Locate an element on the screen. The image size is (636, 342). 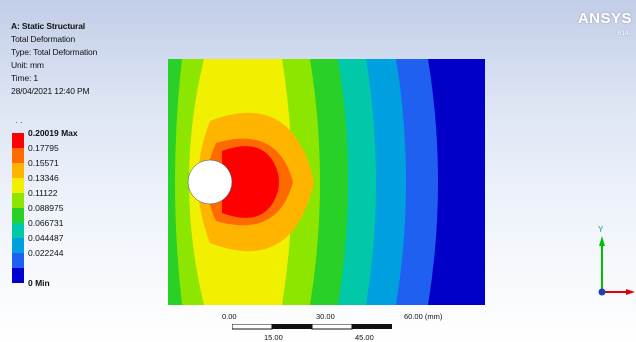
scale-label: 60.00 (mm) is located at coordinates (423, 316).